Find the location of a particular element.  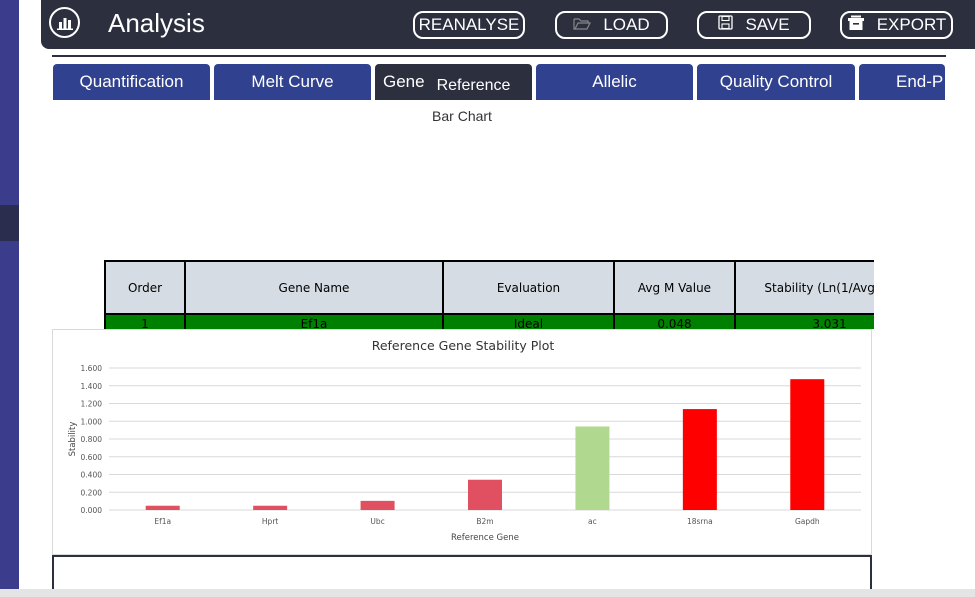

column-header-gene-name: Gene Name is located at coordinates (314, 287).